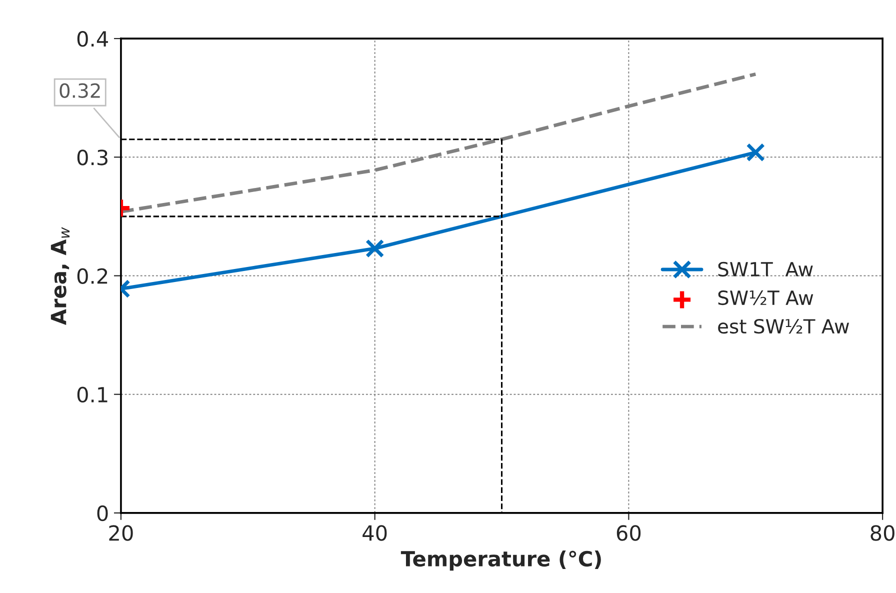 The image size is (896, 593). What do you see at coordinates (102, 513) in the screenshot?
I see `y-tick-label: 0` at bounding box center [102, 513].